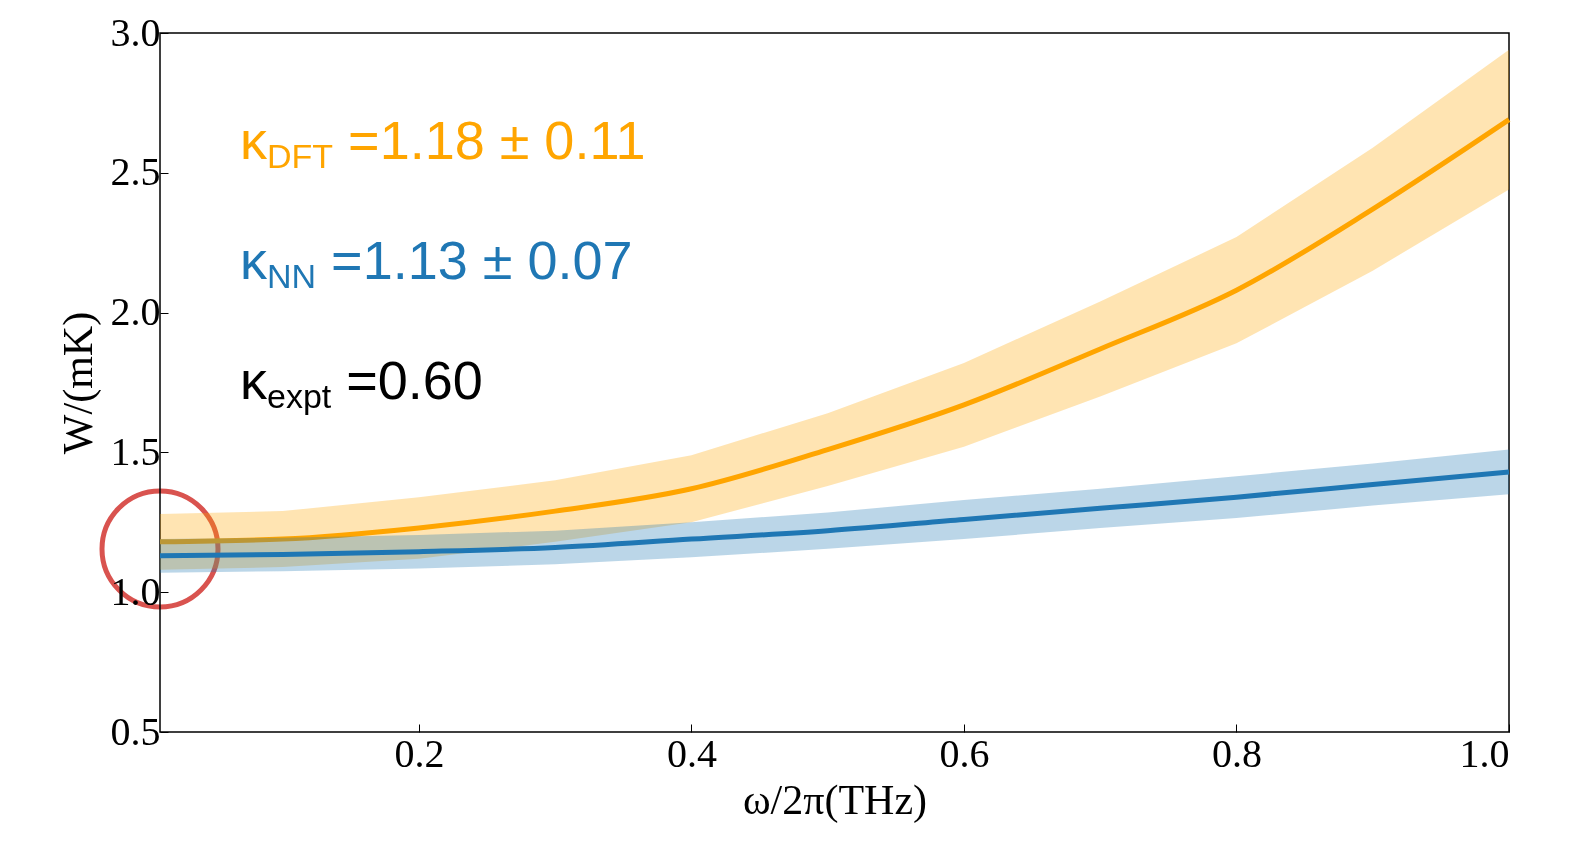  I want to click on y-tick-label: 0.5, so click(135, 731).